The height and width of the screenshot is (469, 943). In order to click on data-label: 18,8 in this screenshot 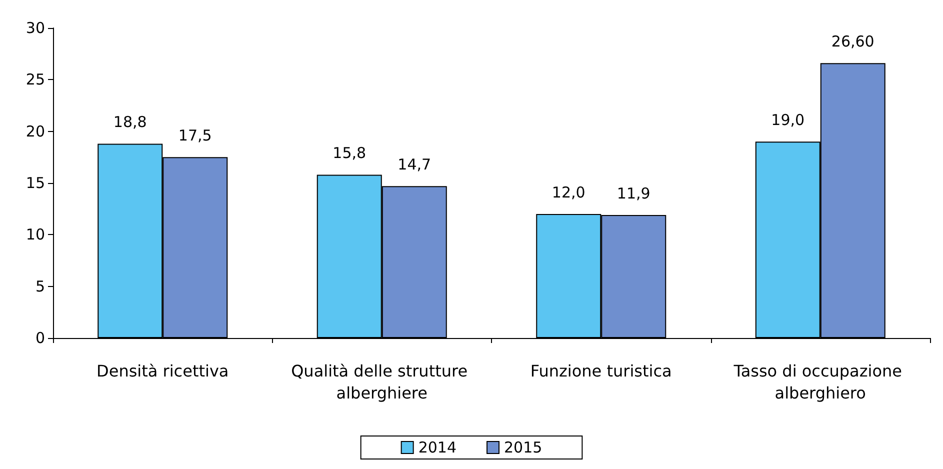, I will do `click(130, 122)`.